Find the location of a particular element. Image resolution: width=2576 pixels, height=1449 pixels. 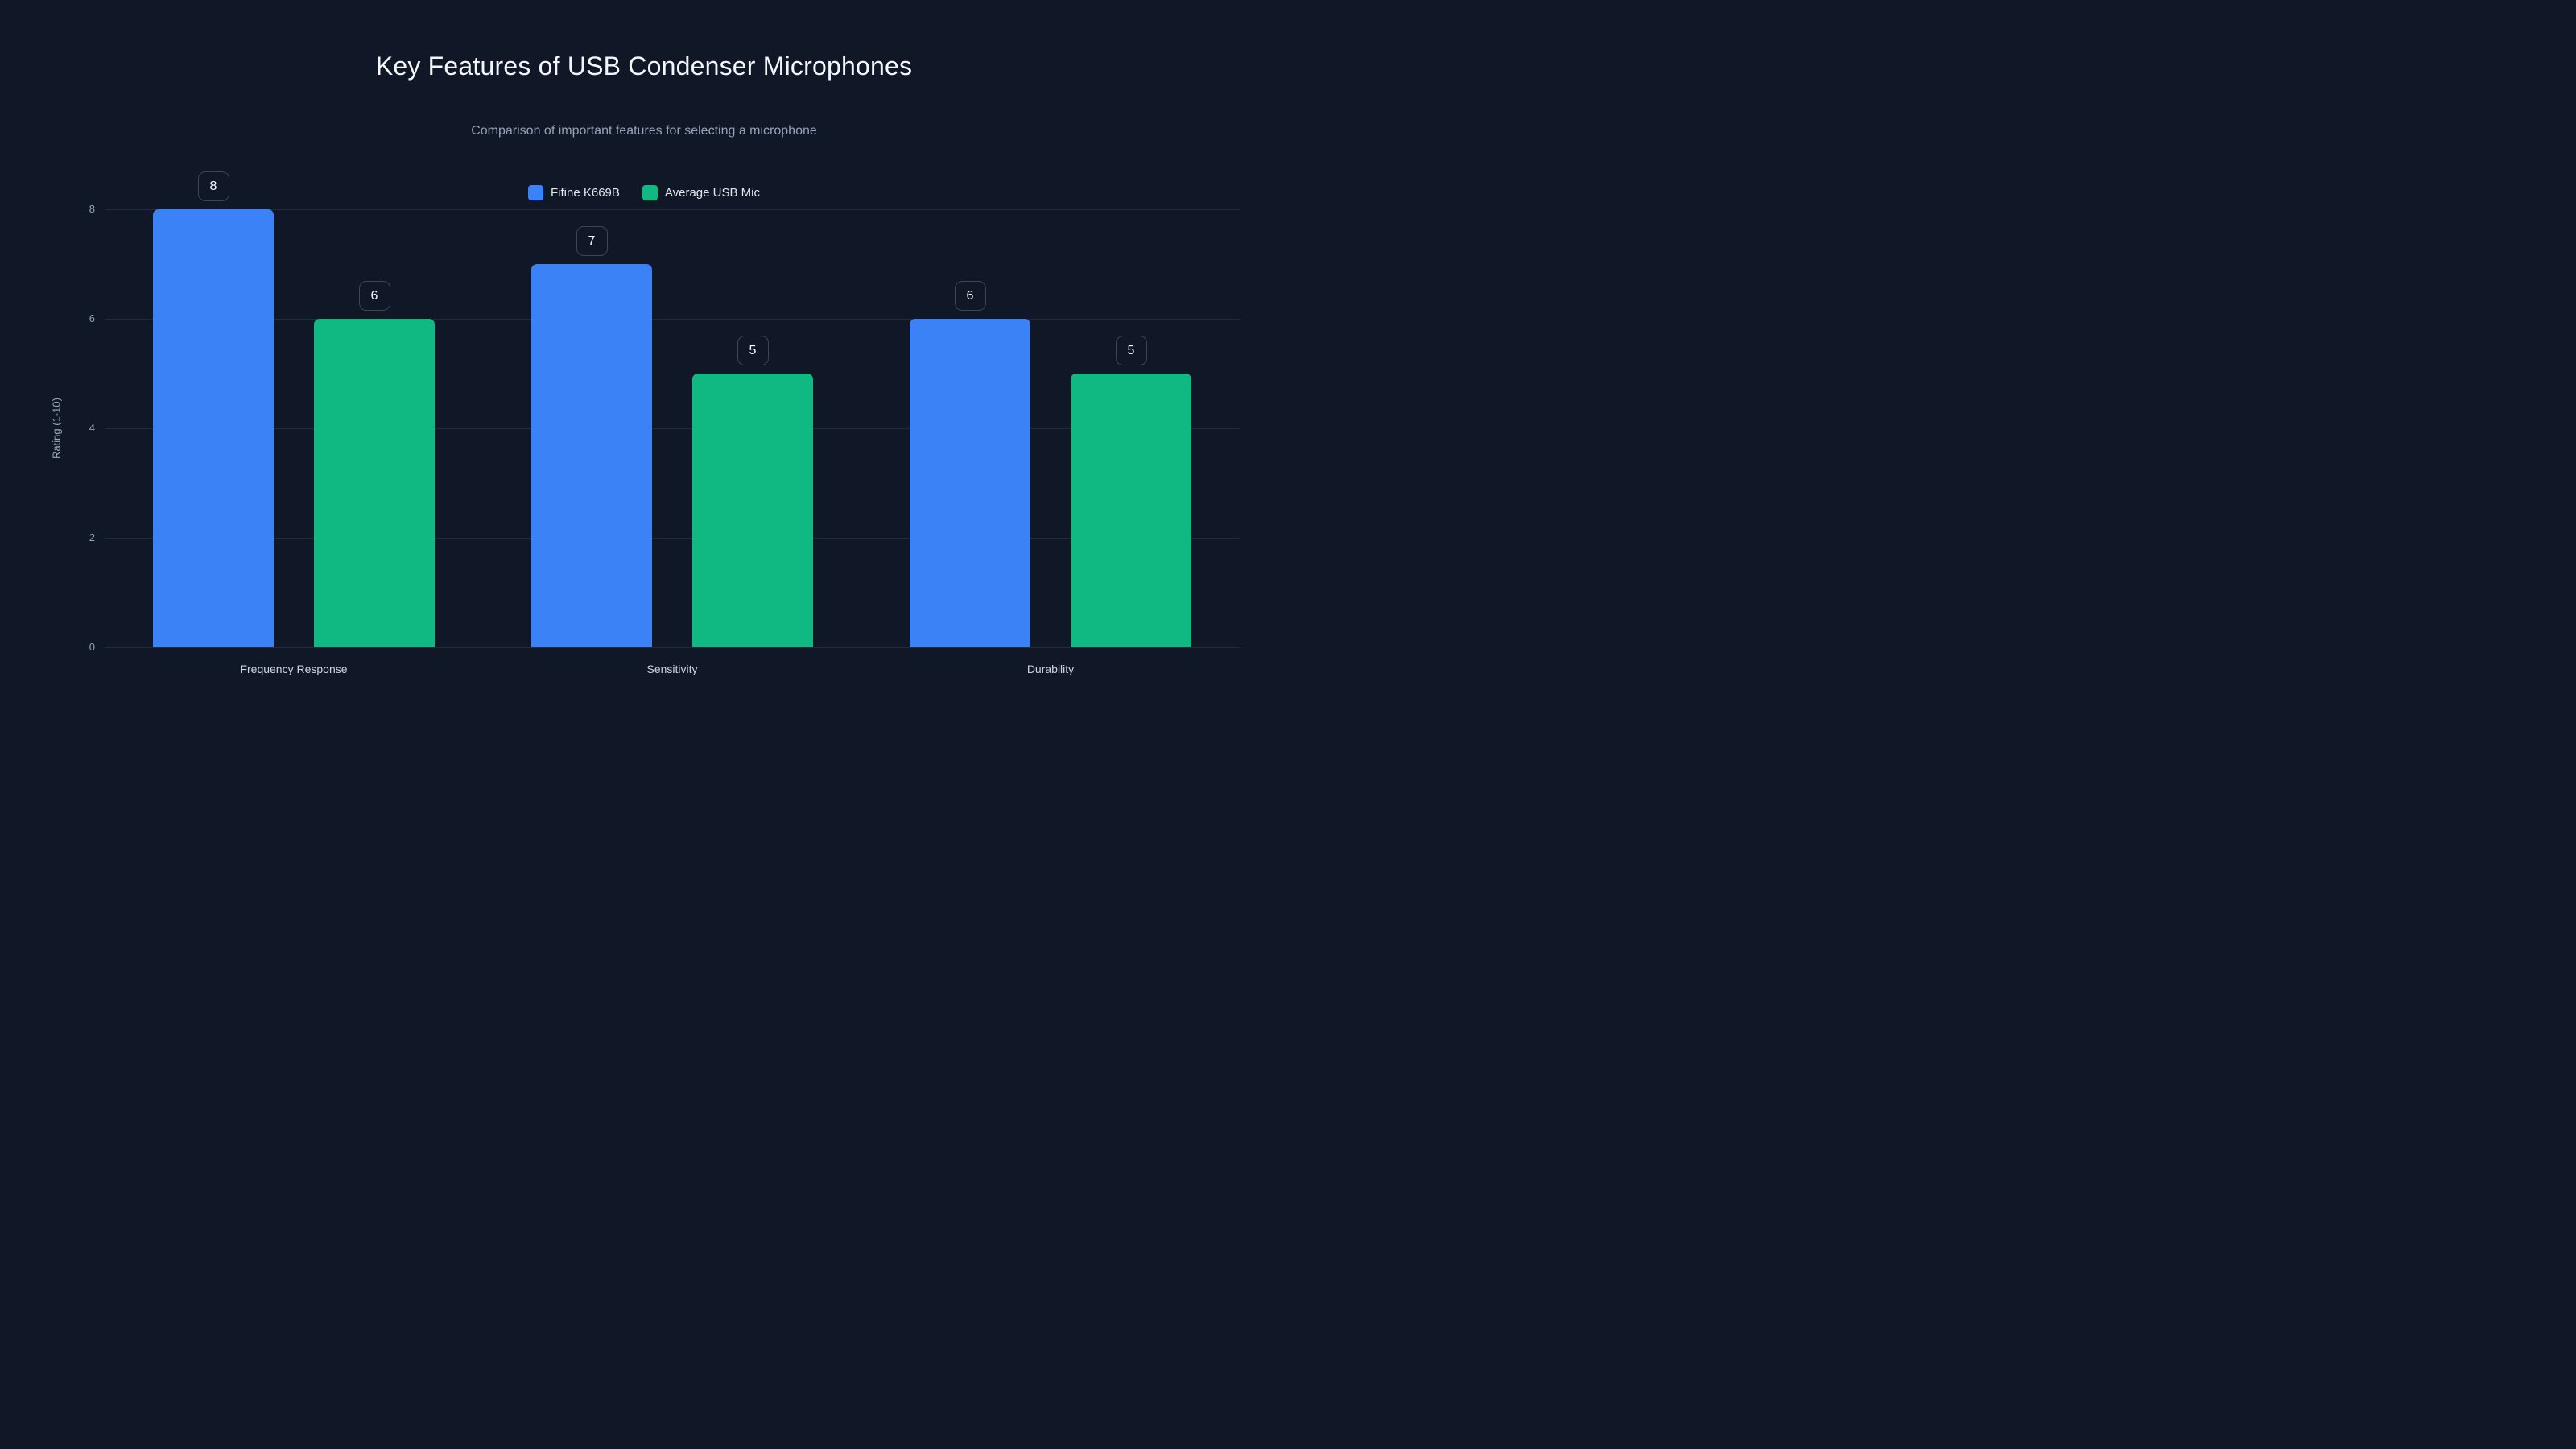

y-tick-label: 4 is located at coordinates (92, 428).